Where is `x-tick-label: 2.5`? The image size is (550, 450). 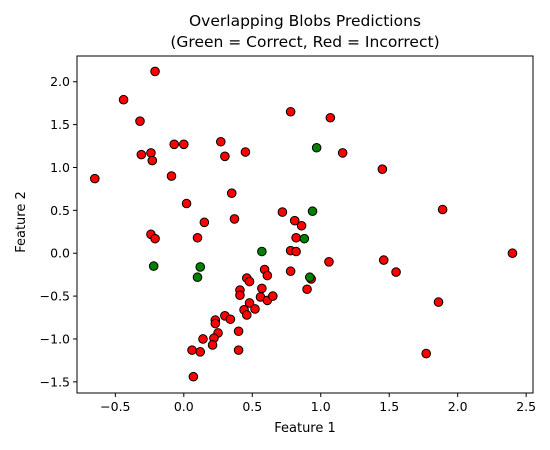 x-tick-label: 2.5 is located at coordinates (526, 406).